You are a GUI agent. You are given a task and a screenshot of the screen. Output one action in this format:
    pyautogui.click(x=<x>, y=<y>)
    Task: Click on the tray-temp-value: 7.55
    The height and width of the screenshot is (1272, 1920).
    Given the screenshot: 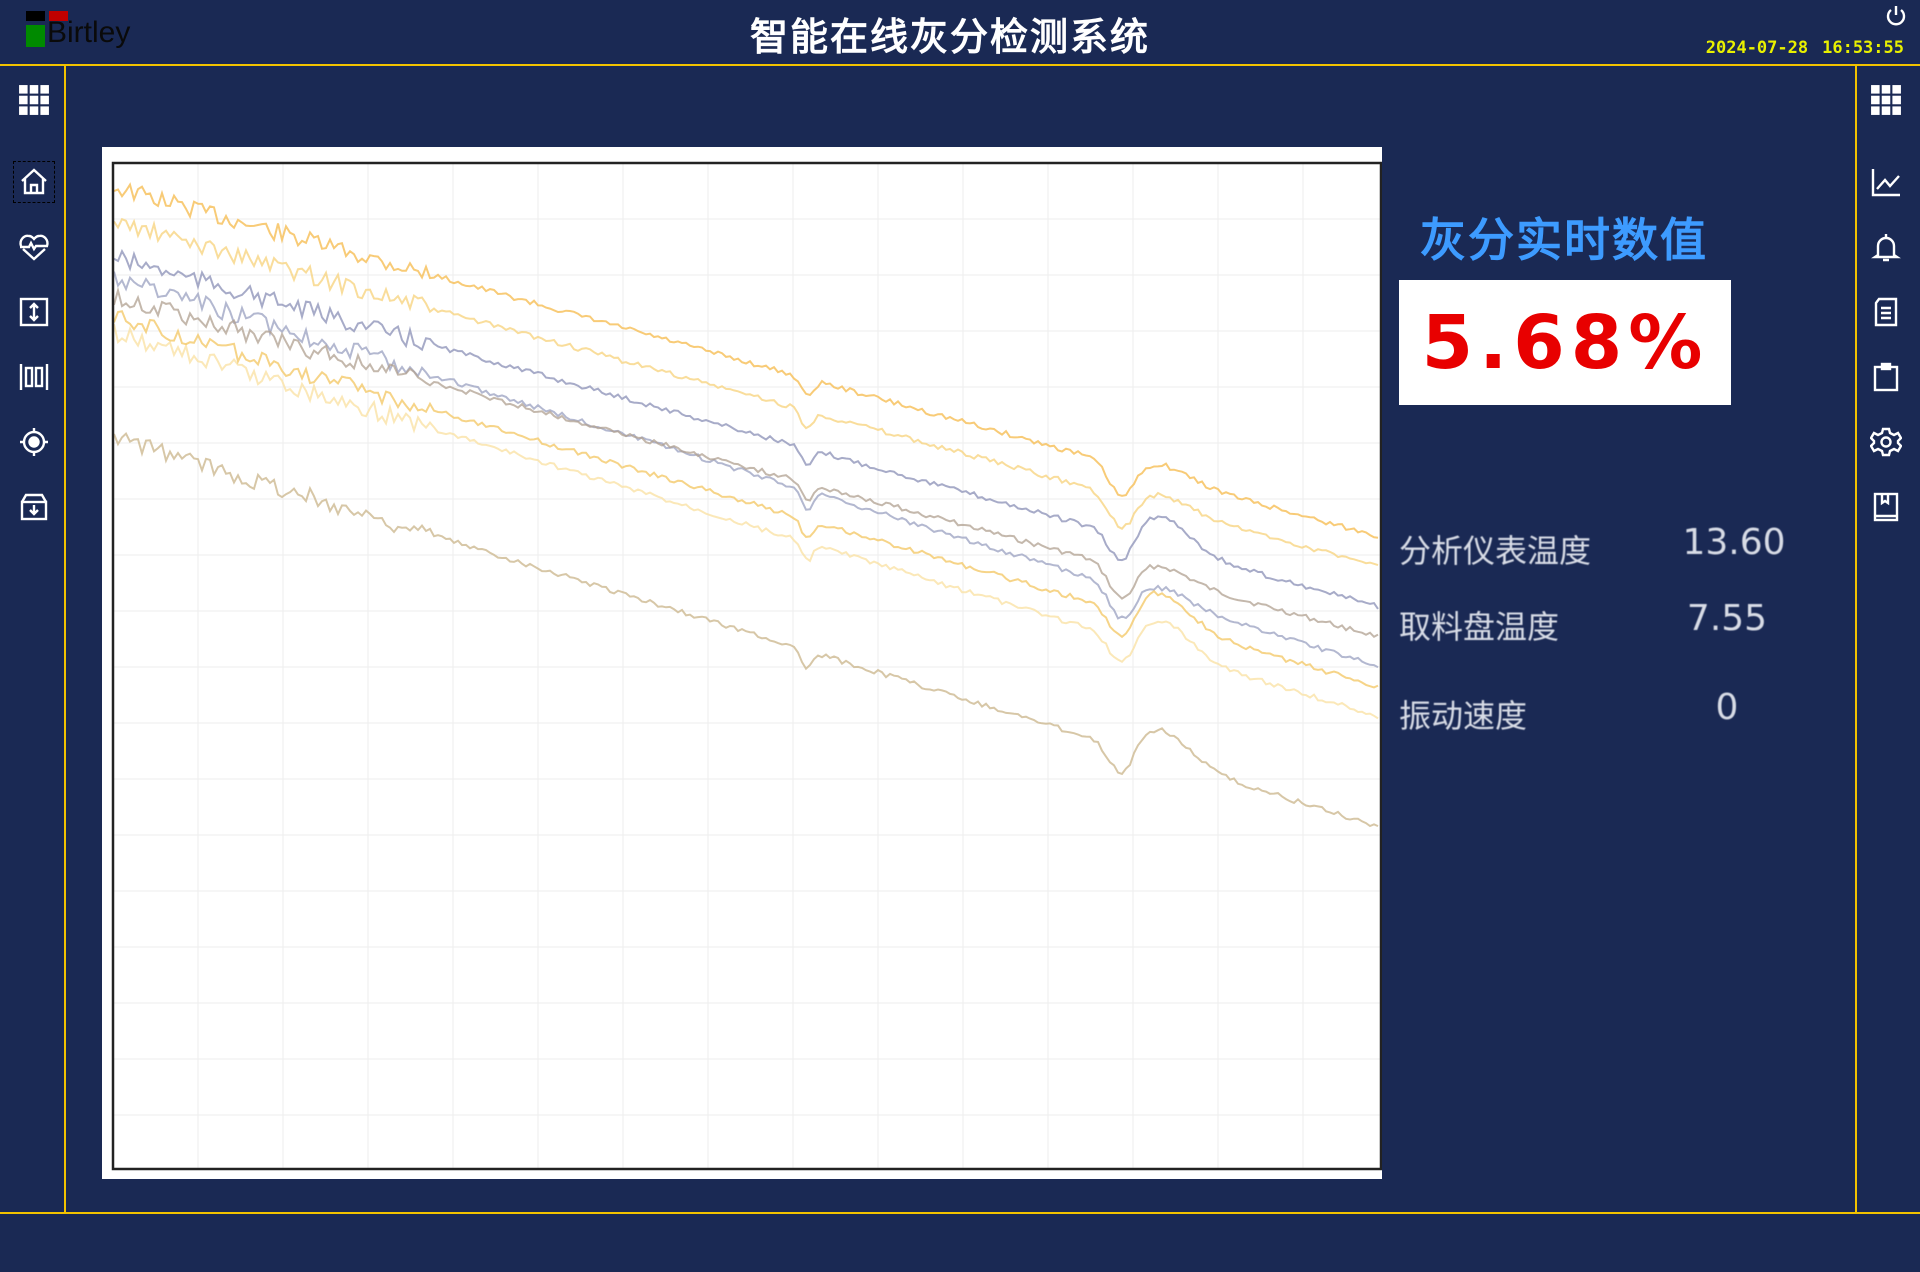 What is the action you would take?
    pyautogui.click(x=1727, y=618)
    